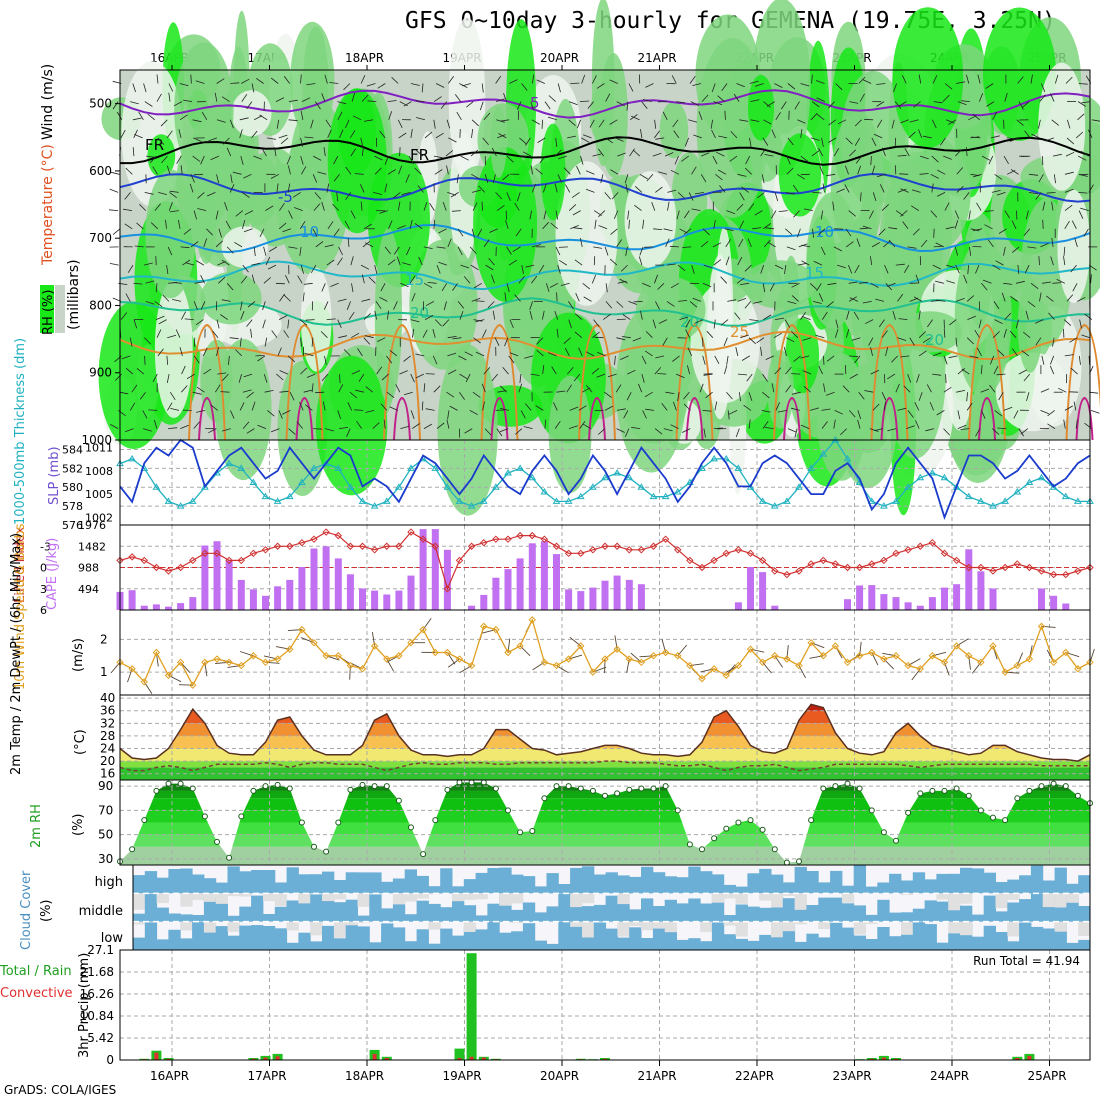 This screenshot has width=1100, height=1100. What do you see at coordinates (74, 294) in the screenshot?
I see `pressure-axis-label: (millibars)` at bounding box center [74, 294].